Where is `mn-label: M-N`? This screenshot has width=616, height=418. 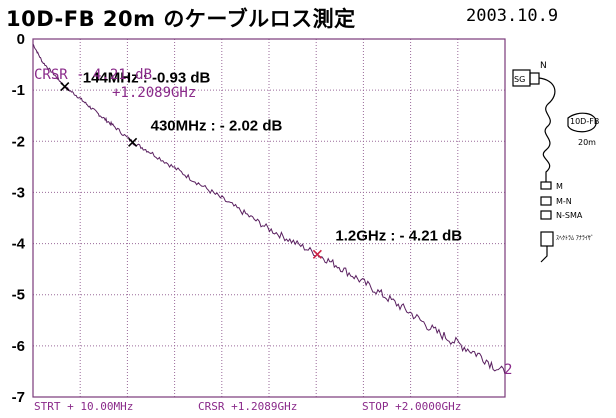
mn-label: M-N is located at coordinates (564, 201).